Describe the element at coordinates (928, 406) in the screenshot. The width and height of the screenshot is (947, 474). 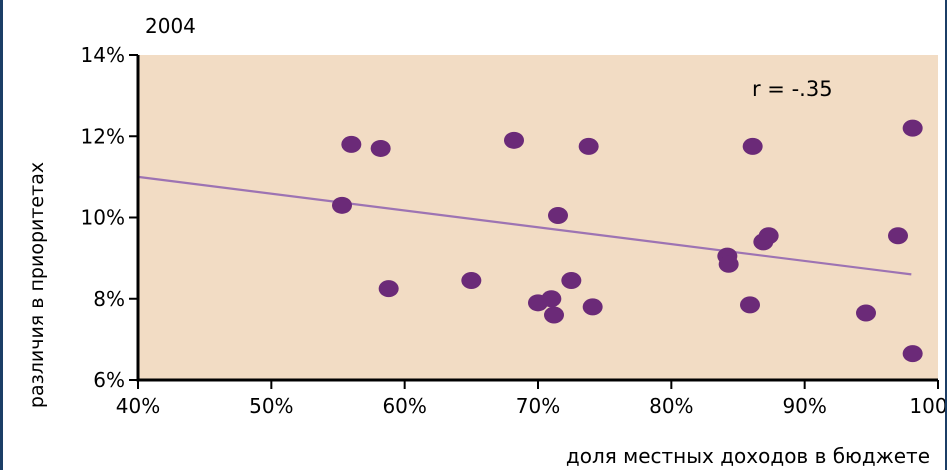
I see `x-tick-label: 100%` at that location.